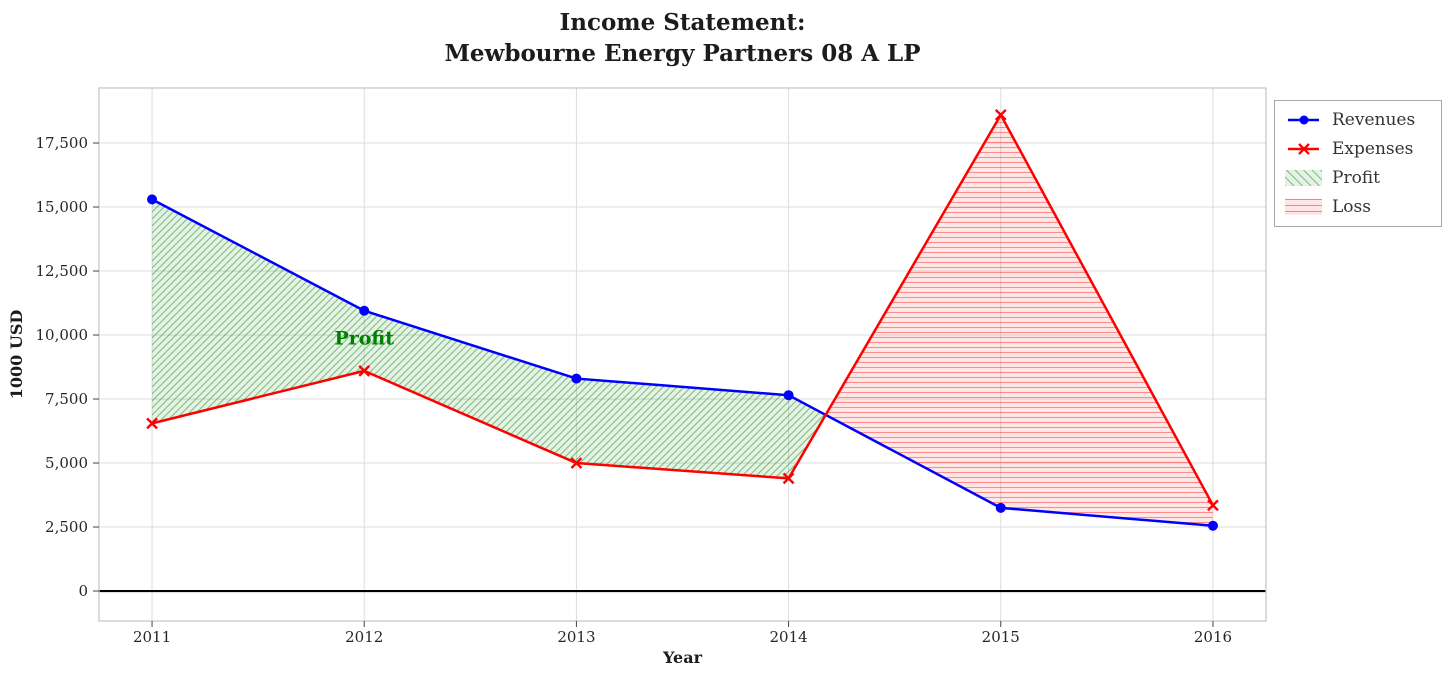 This screenshot has height=676, width=1452. Describe the element at coordinates (62, 271) in the screenshot. I see `svg-text: 12,500` at that location.